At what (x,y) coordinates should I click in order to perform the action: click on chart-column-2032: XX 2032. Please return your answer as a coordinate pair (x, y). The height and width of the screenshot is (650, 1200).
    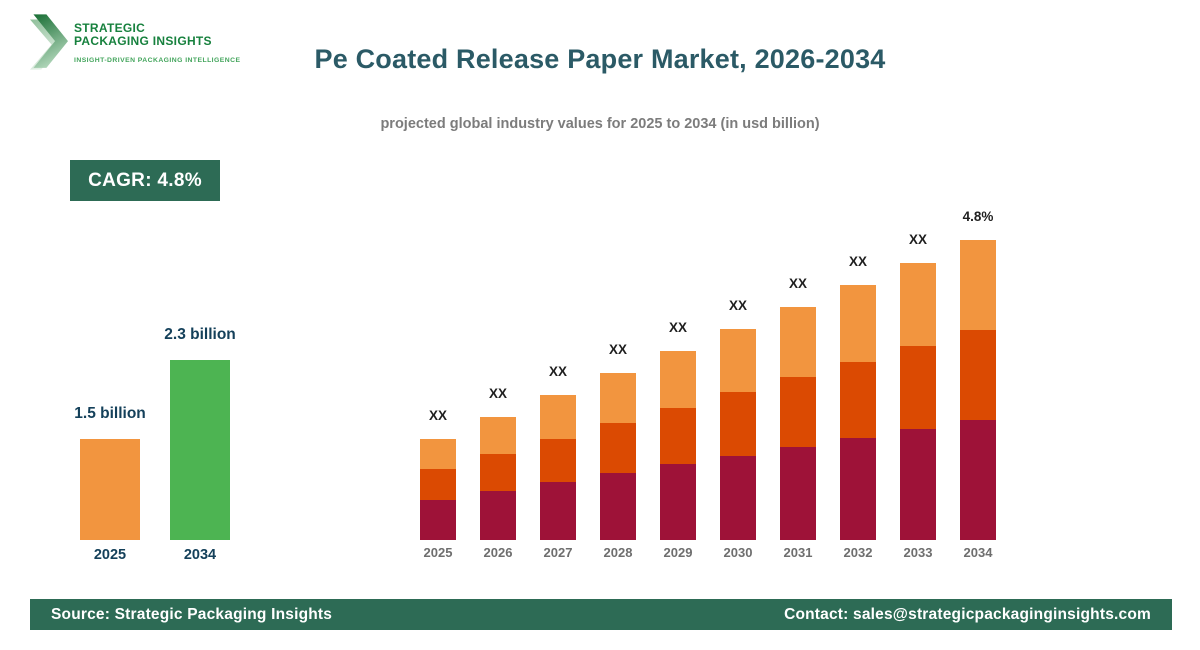
    Looking at the image, I should click on (858, 382).